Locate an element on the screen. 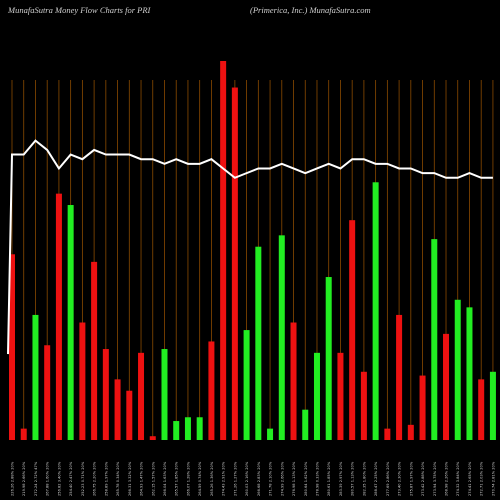  x-tick-label: 266.04 1.63% 20% is located at coordinates (165, 478).